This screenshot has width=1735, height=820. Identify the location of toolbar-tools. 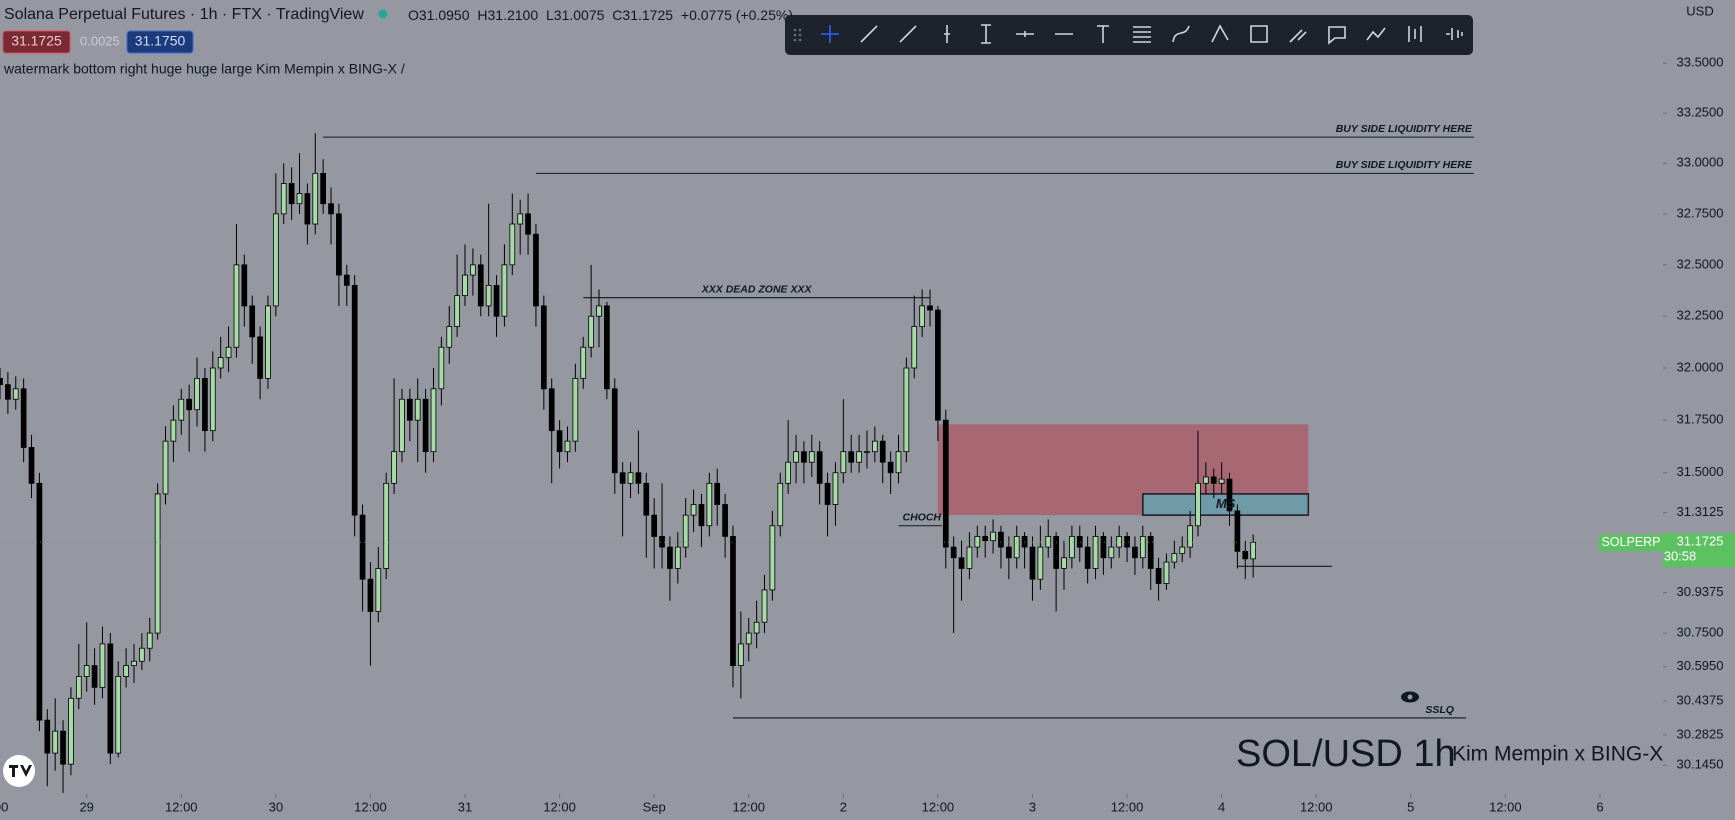
(1142, 34).